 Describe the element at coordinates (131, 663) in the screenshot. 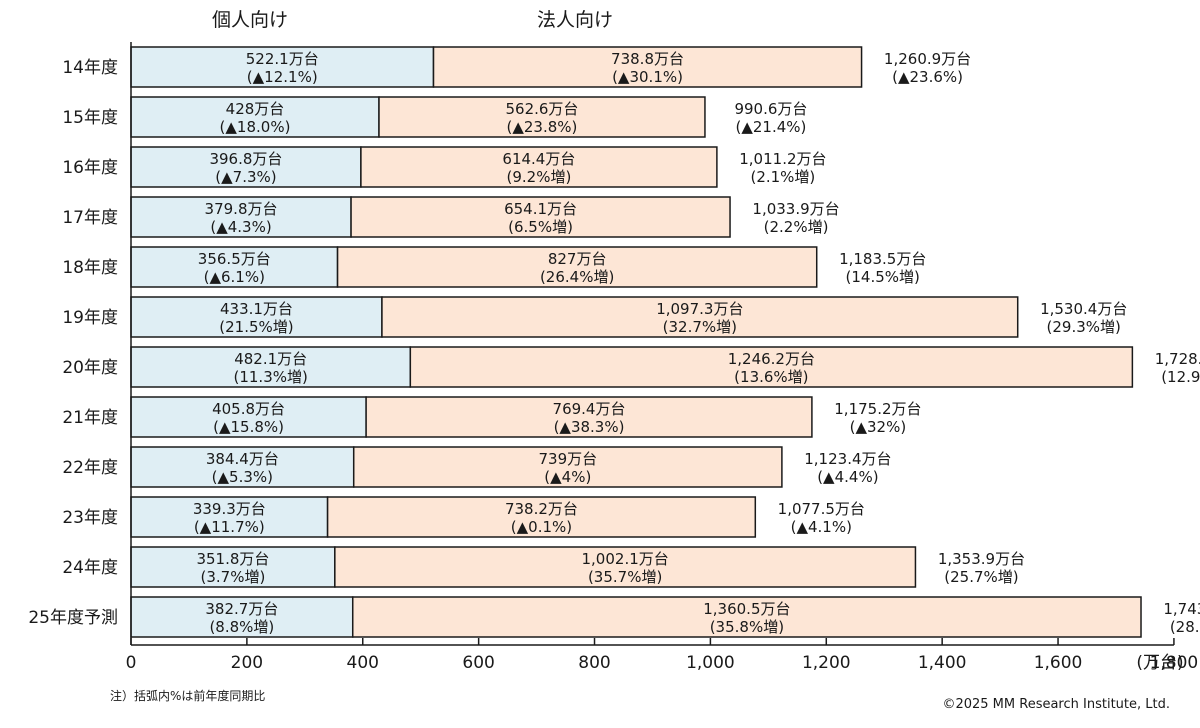

I see `x-tick-label: 0` at that location.